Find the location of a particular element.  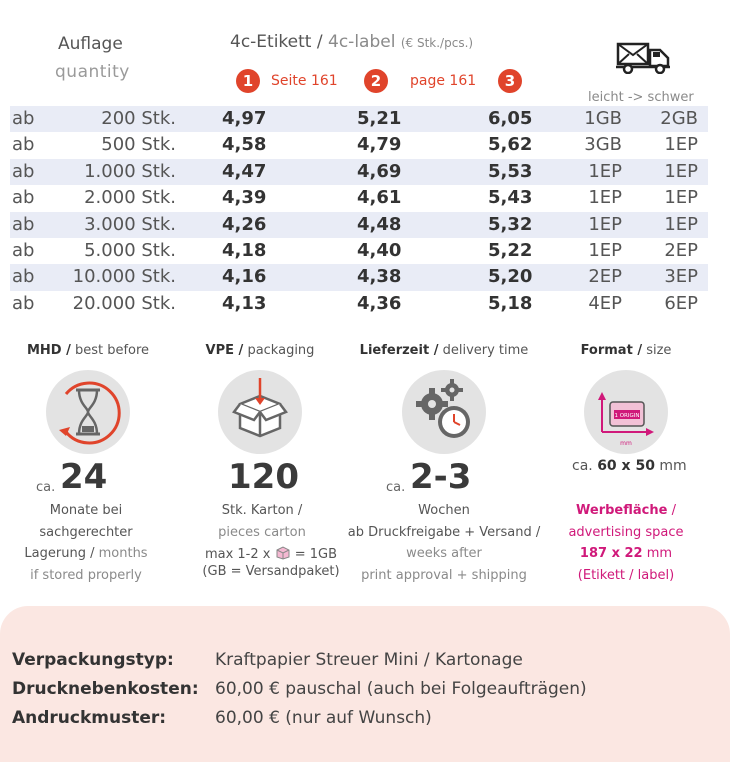

cell-qty: 20.000 Stk. is located at coordinates (124, 303).